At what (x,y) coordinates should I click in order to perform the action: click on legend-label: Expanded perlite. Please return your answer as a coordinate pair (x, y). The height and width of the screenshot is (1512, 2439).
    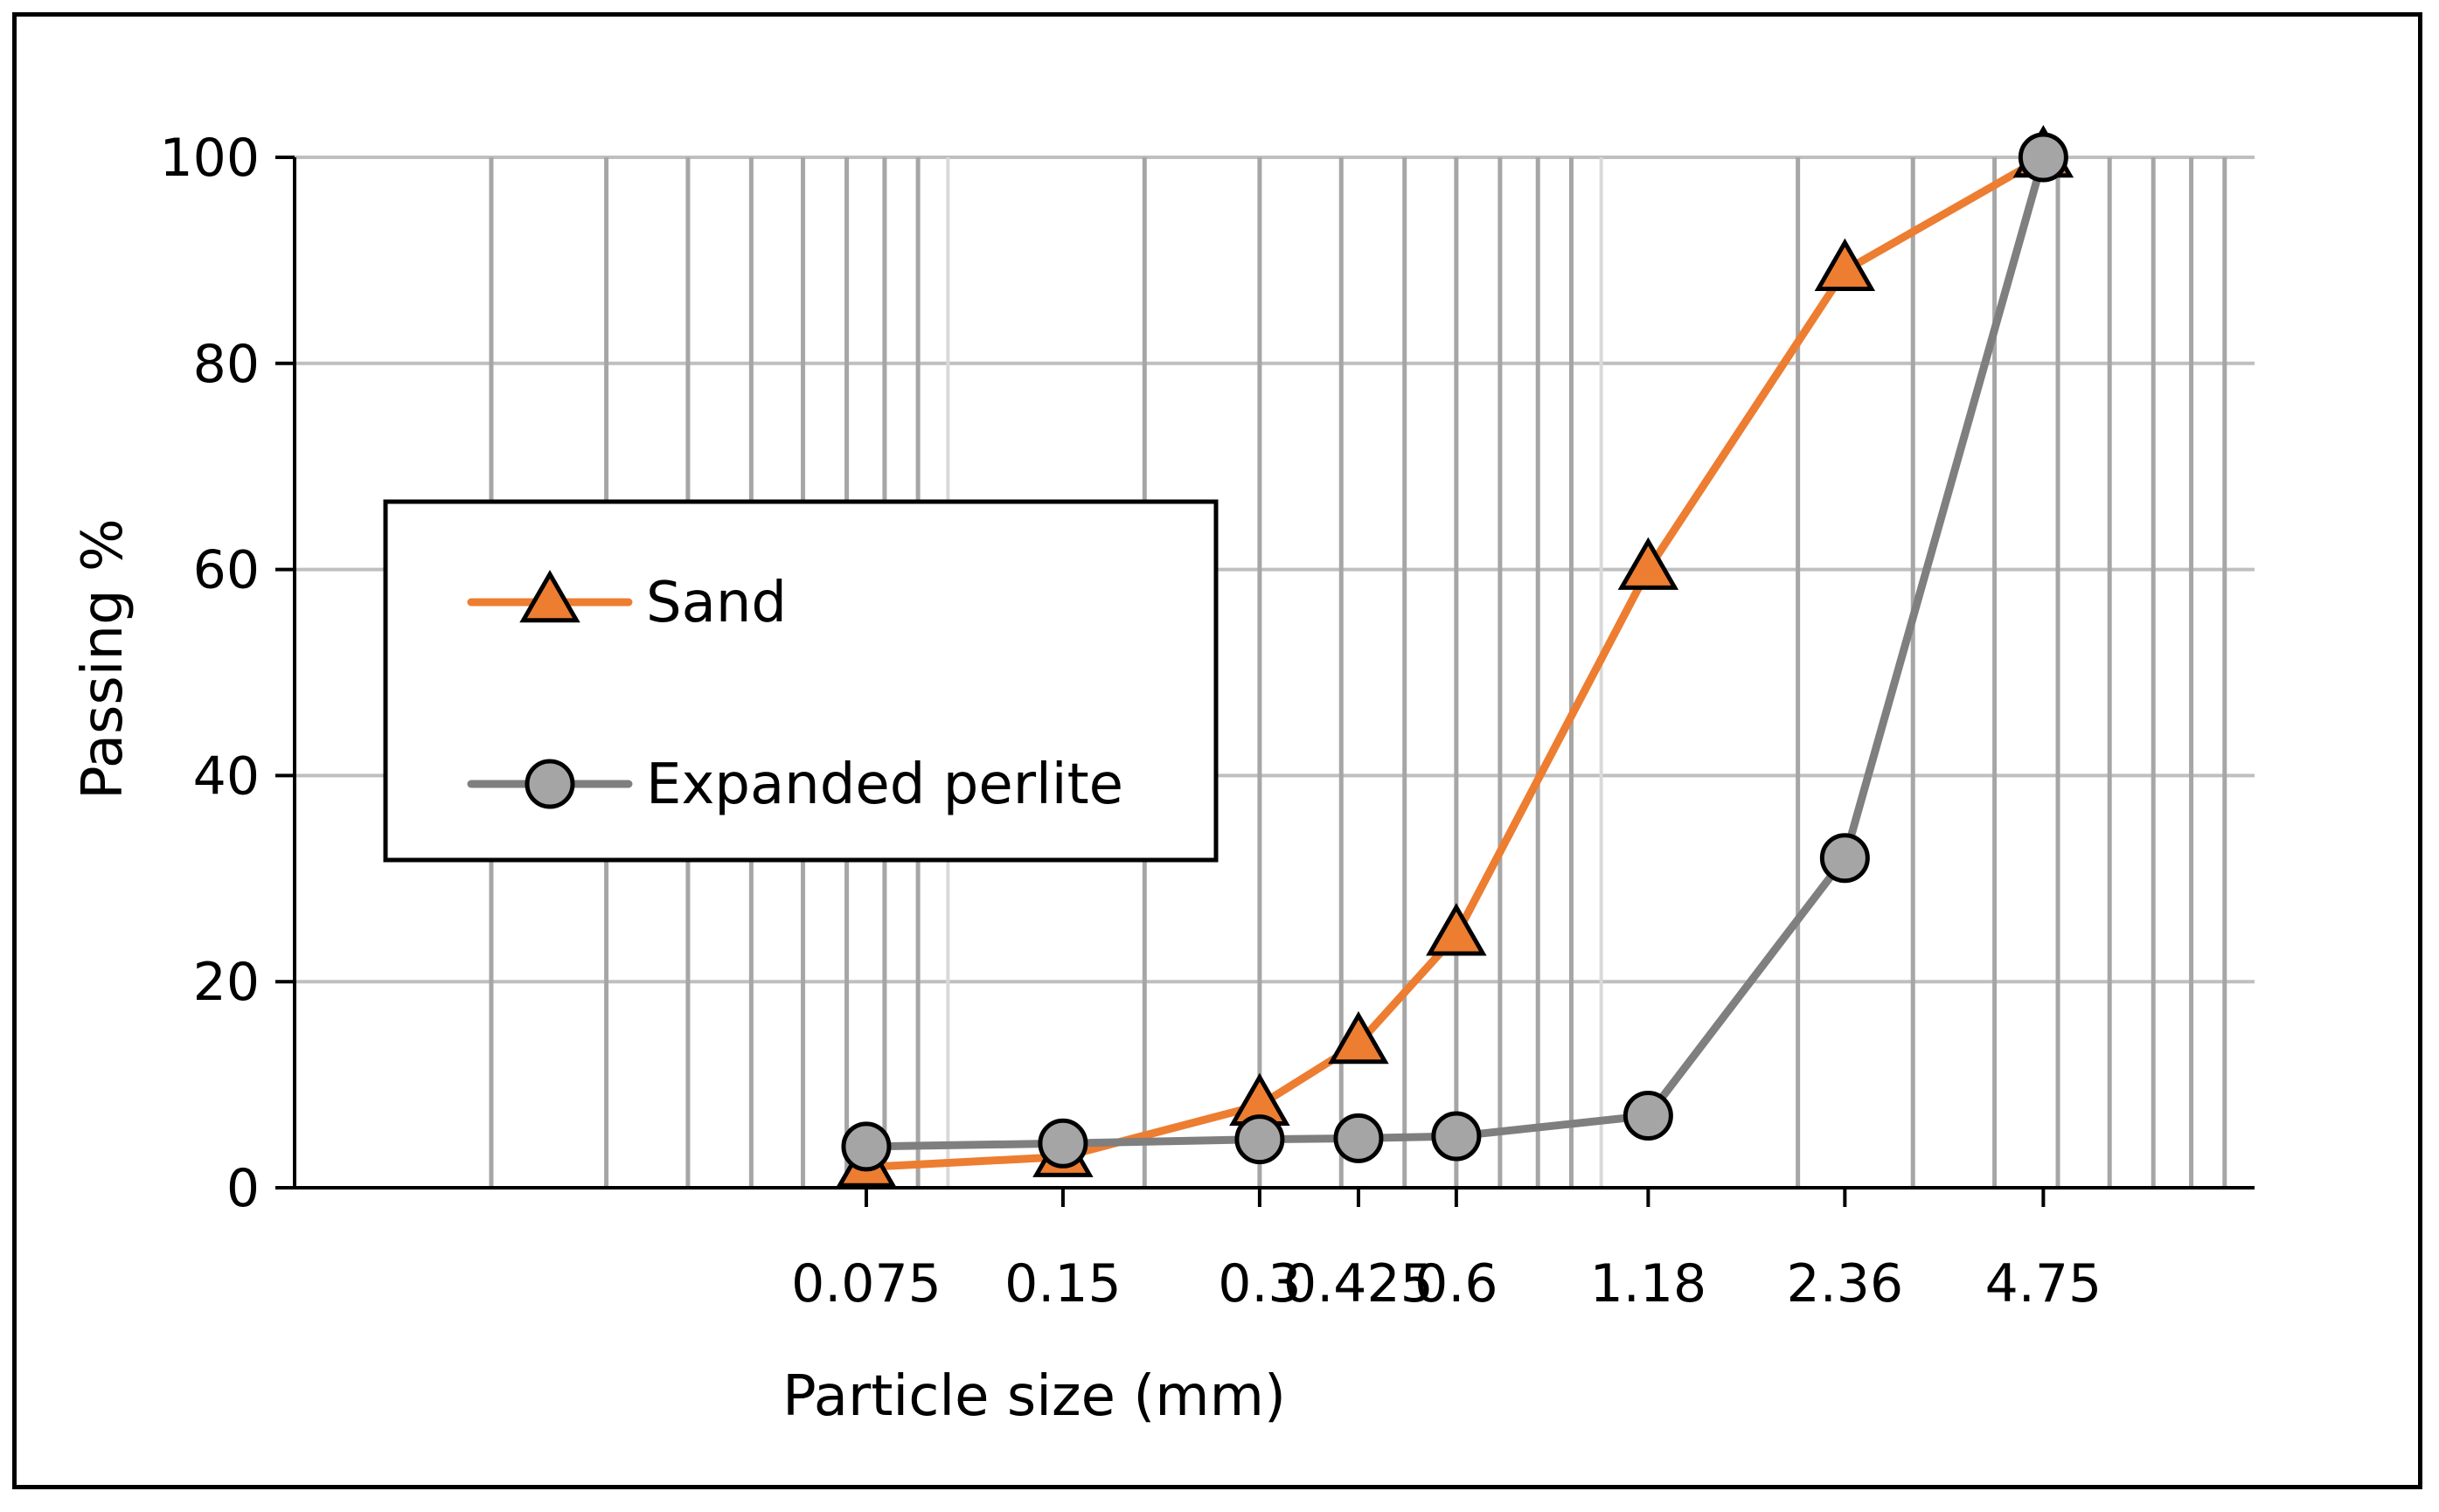
    Looking at the image, I should click on (884, 785).